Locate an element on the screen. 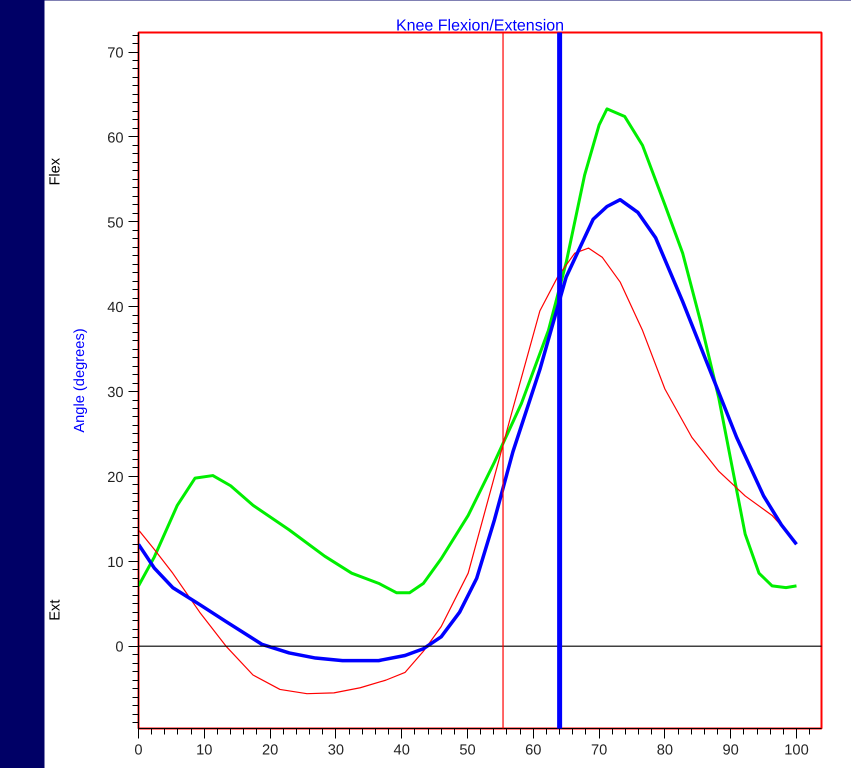 This screenshot has height=770, width=853. y-tick-label: 50 is located at coordinates (115, 223).